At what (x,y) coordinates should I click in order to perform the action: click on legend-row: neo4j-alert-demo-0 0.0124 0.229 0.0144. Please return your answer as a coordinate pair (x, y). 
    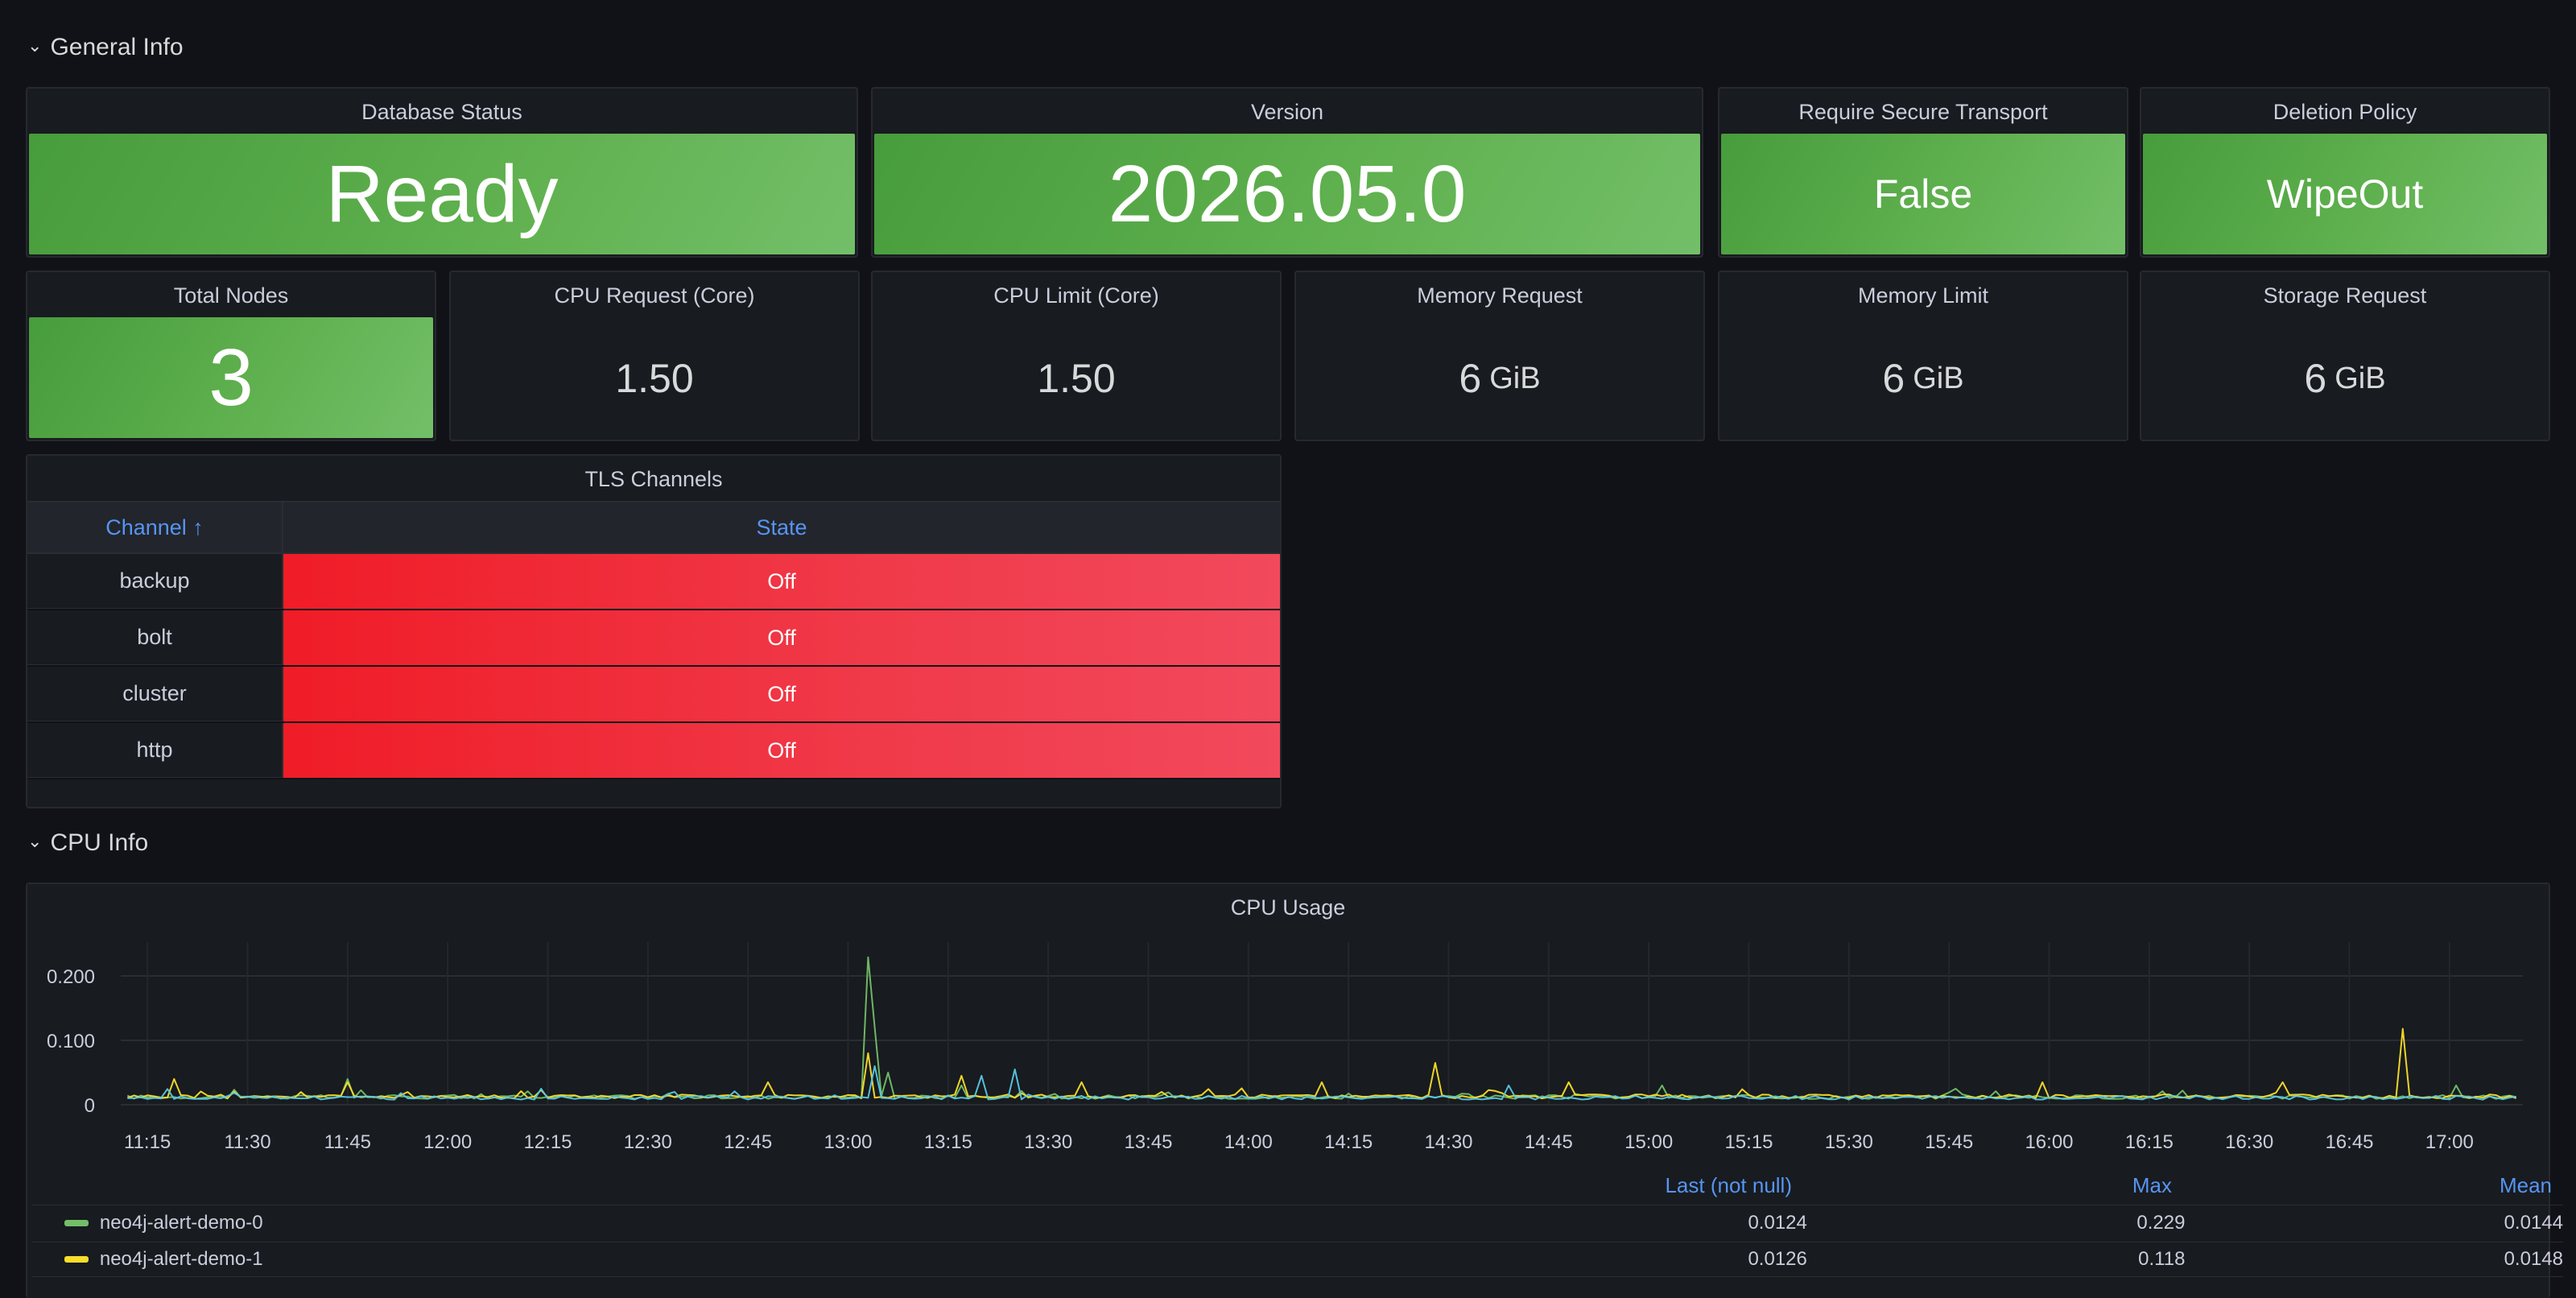
    Looking at the image, I should click on (1297, 1222).